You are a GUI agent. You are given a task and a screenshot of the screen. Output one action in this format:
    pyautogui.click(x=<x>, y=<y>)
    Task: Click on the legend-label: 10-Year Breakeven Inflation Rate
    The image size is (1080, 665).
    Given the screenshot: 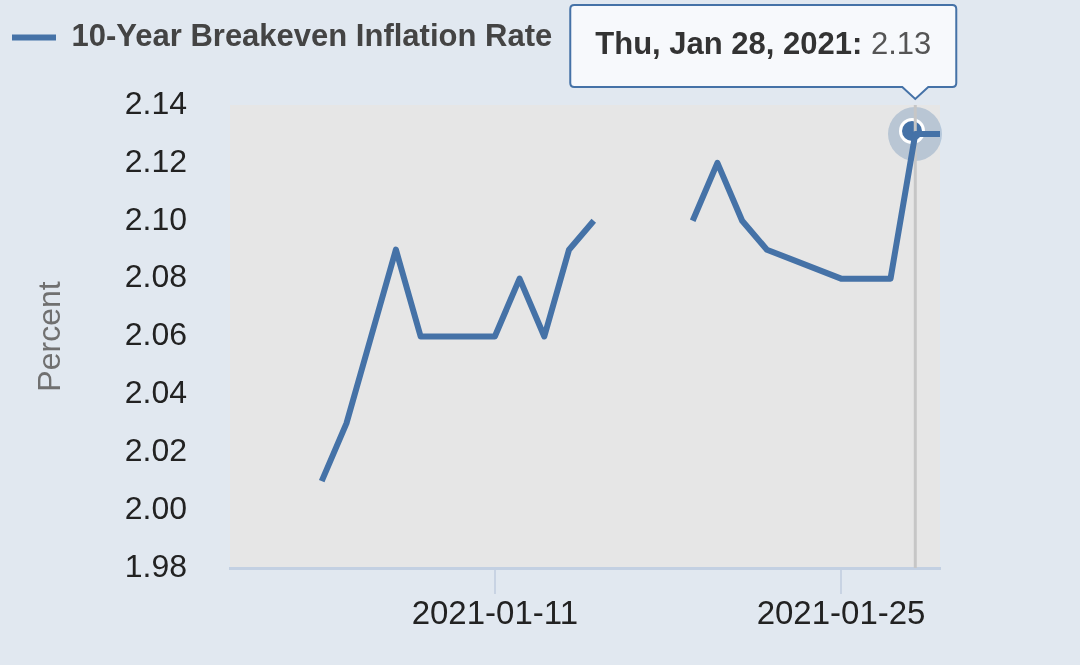 What is the action you would take?
    pyautogui.click(x=312, y=36)
    